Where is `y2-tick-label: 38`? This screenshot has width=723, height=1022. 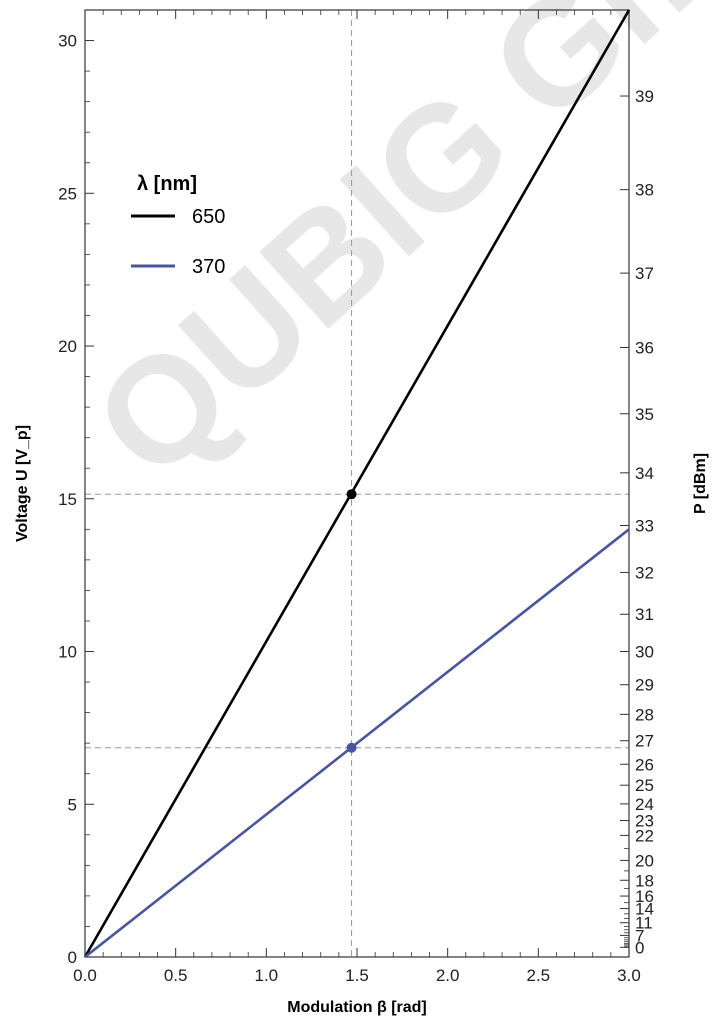
y2-tick-label: 38 is located at coordinates (644, 190).